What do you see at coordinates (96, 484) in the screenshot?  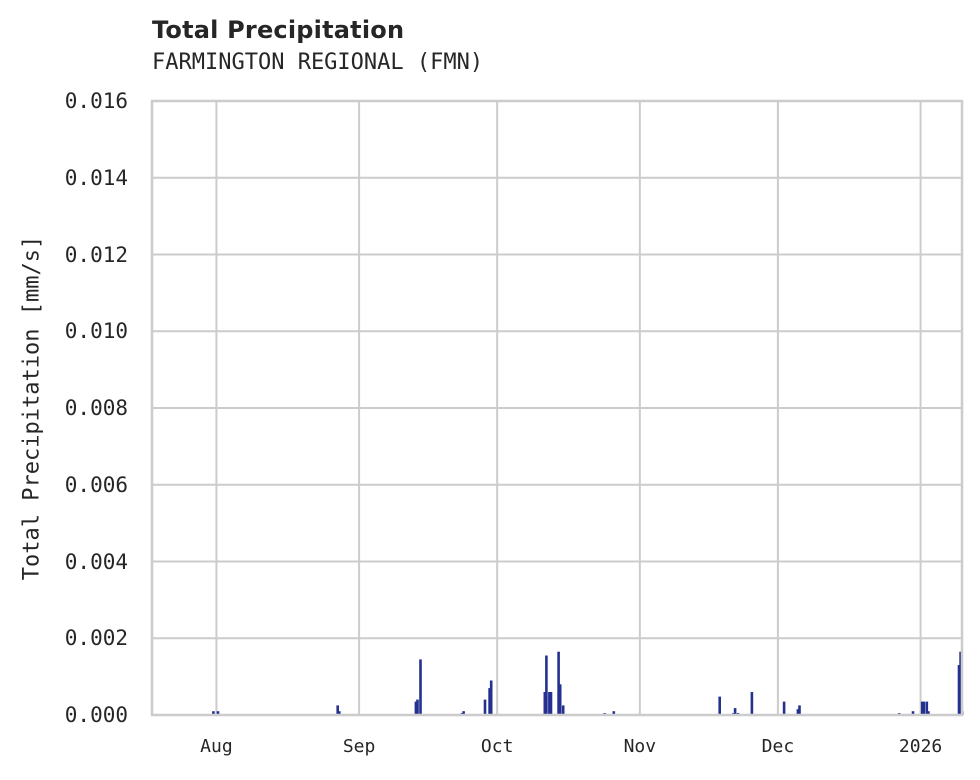 I see `y-tick-label: 0.006` at bounding box center [96, 484].